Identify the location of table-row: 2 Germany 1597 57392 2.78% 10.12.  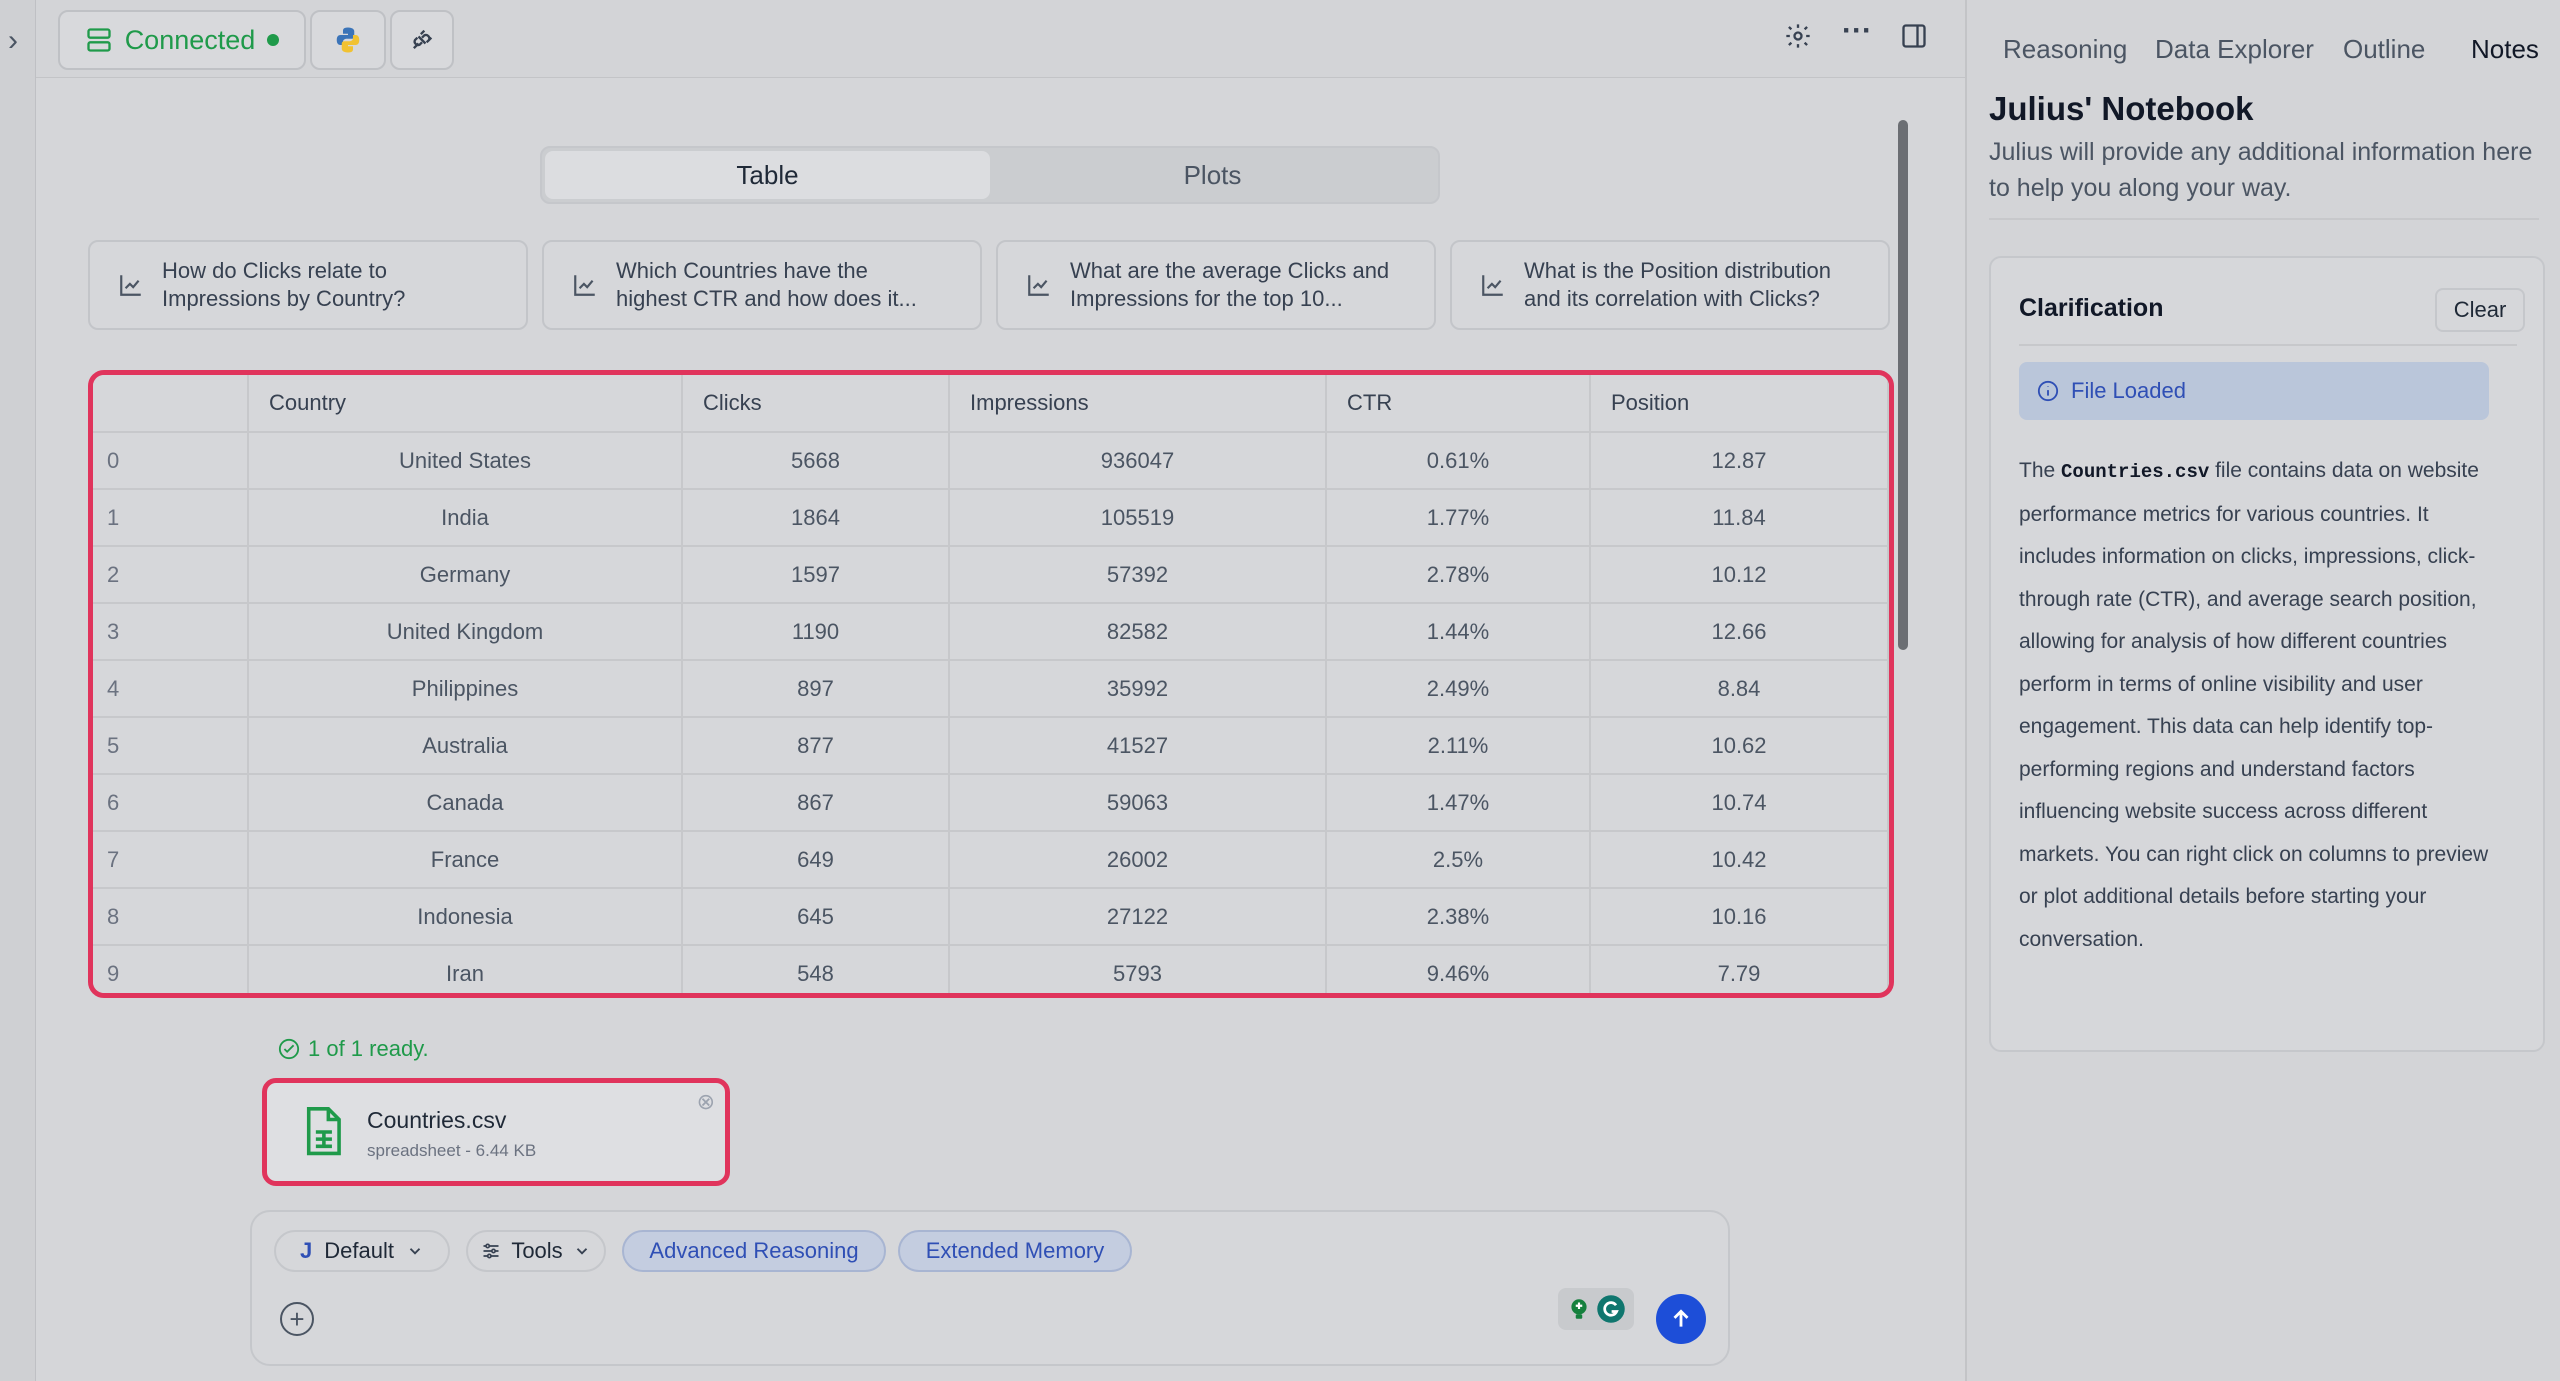
(991, 575).